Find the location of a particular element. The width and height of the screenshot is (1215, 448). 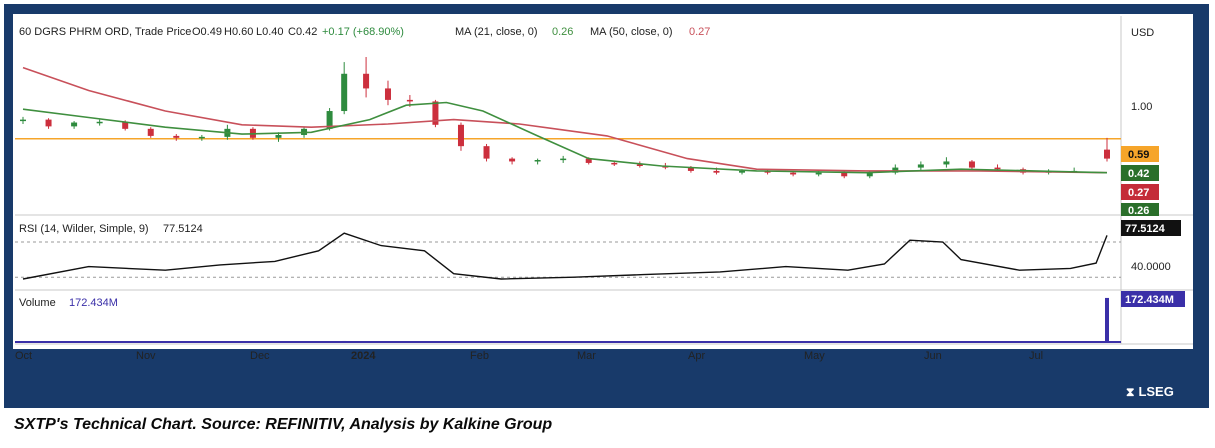

svg-text: 0.42 is located at coordinates (1138, 174).